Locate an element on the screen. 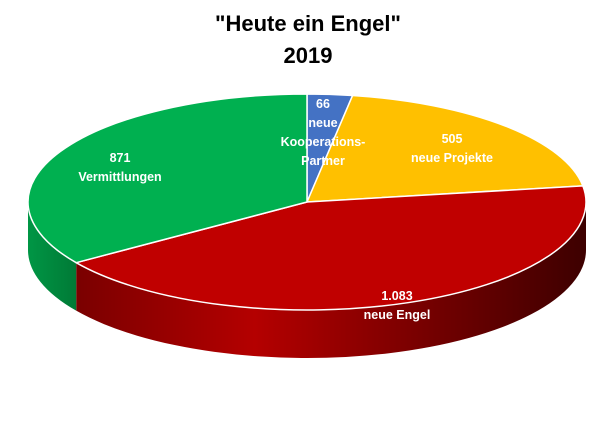 The height and width of the screenshot is (439, 616). side-vermittlungen is located at coordinates (52, 256).